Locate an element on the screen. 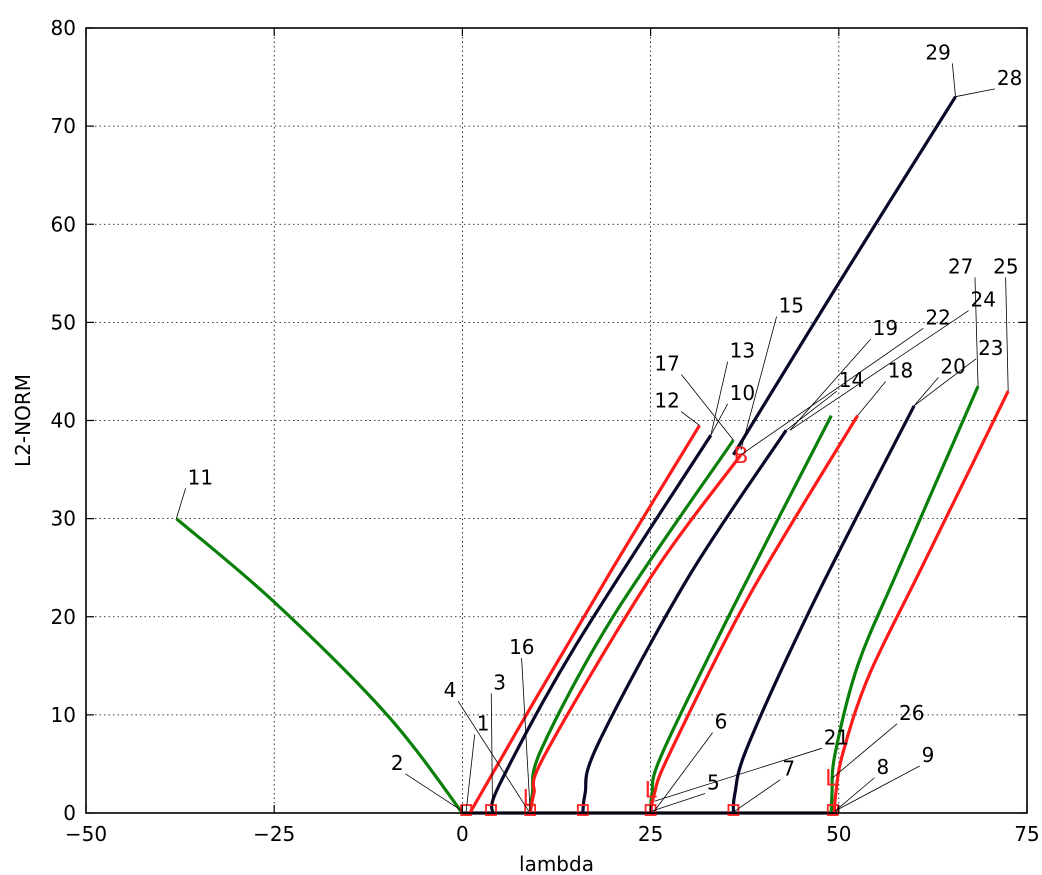 This screenshot has width=1042, height=875. annotation-label: 8 is located at coordinates (882, 767).